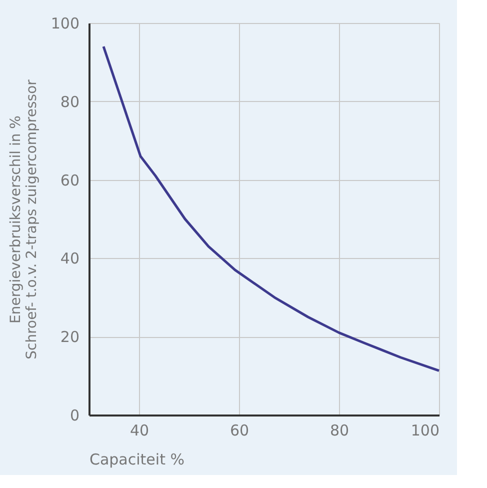 Image resolution: width=487 pixels, height=488 pixels. I want to click on y-tick-label: 60, so click(70, 180).